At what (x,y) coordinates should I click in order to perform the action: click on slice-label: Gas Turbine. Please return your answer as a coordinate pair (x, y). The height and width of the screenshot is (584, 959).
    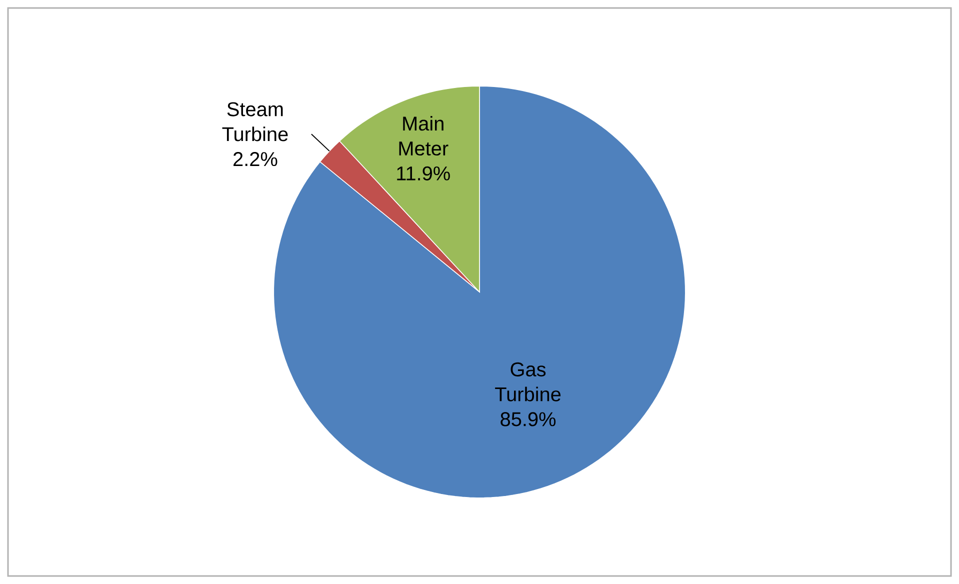
    Looking at the image, I should click on (528, 382).